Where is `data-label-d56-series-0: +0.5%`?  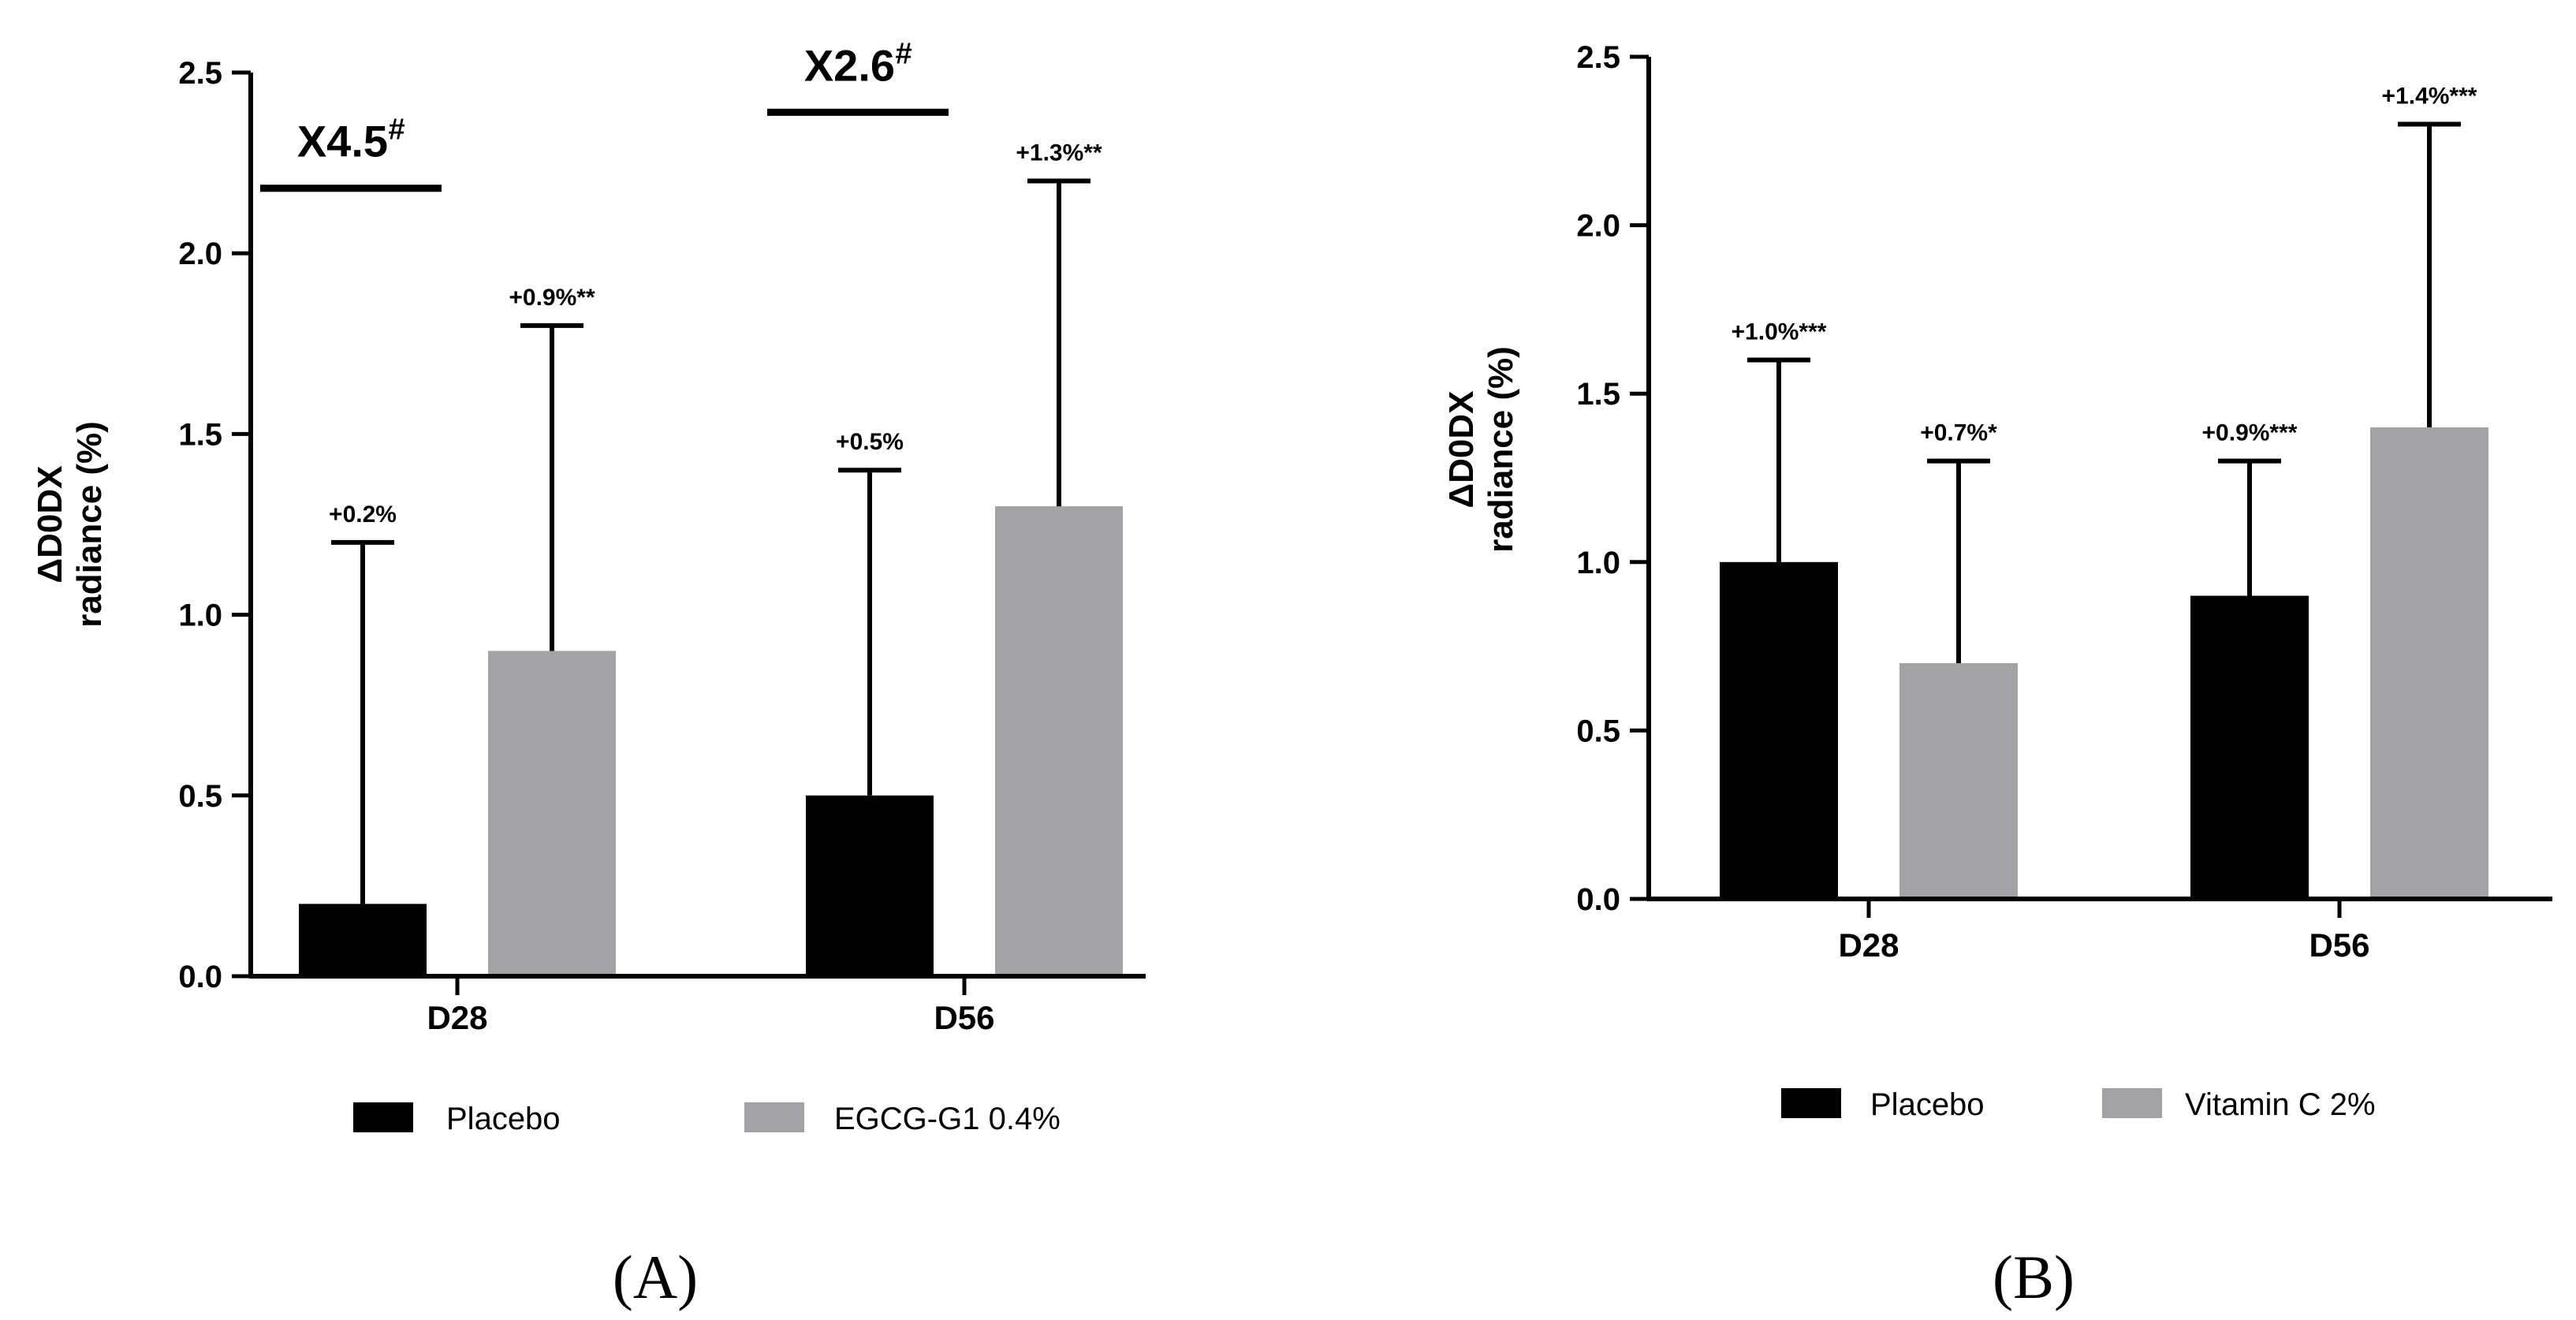
data-label-d56-series-0: +0.5% is located at coordinates (870, 442).